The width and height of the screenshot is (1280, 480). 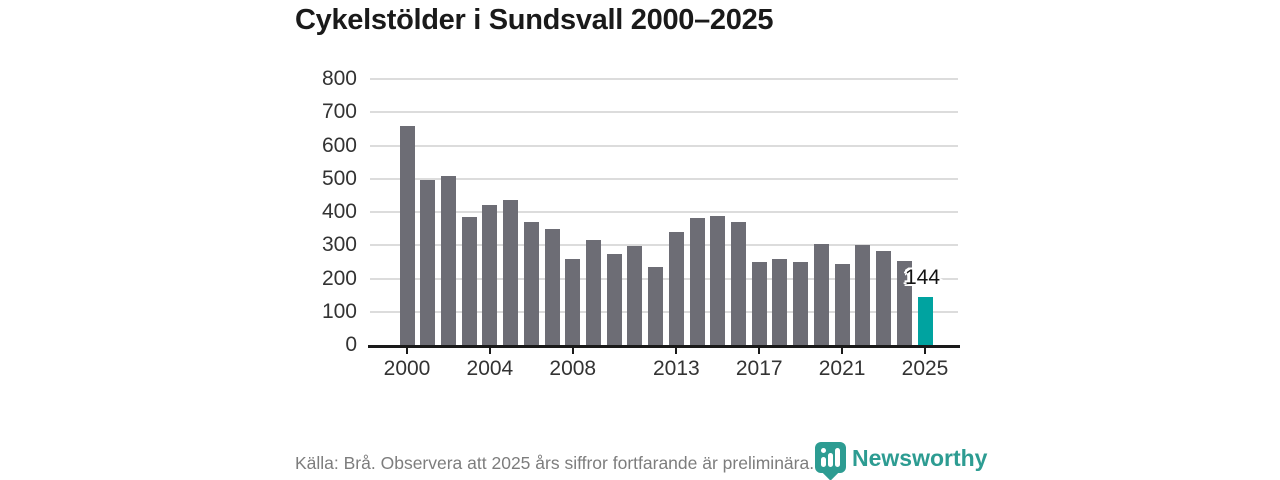 I want to click on x-axis-label-2013: 2013, so click(x=676, y=368).